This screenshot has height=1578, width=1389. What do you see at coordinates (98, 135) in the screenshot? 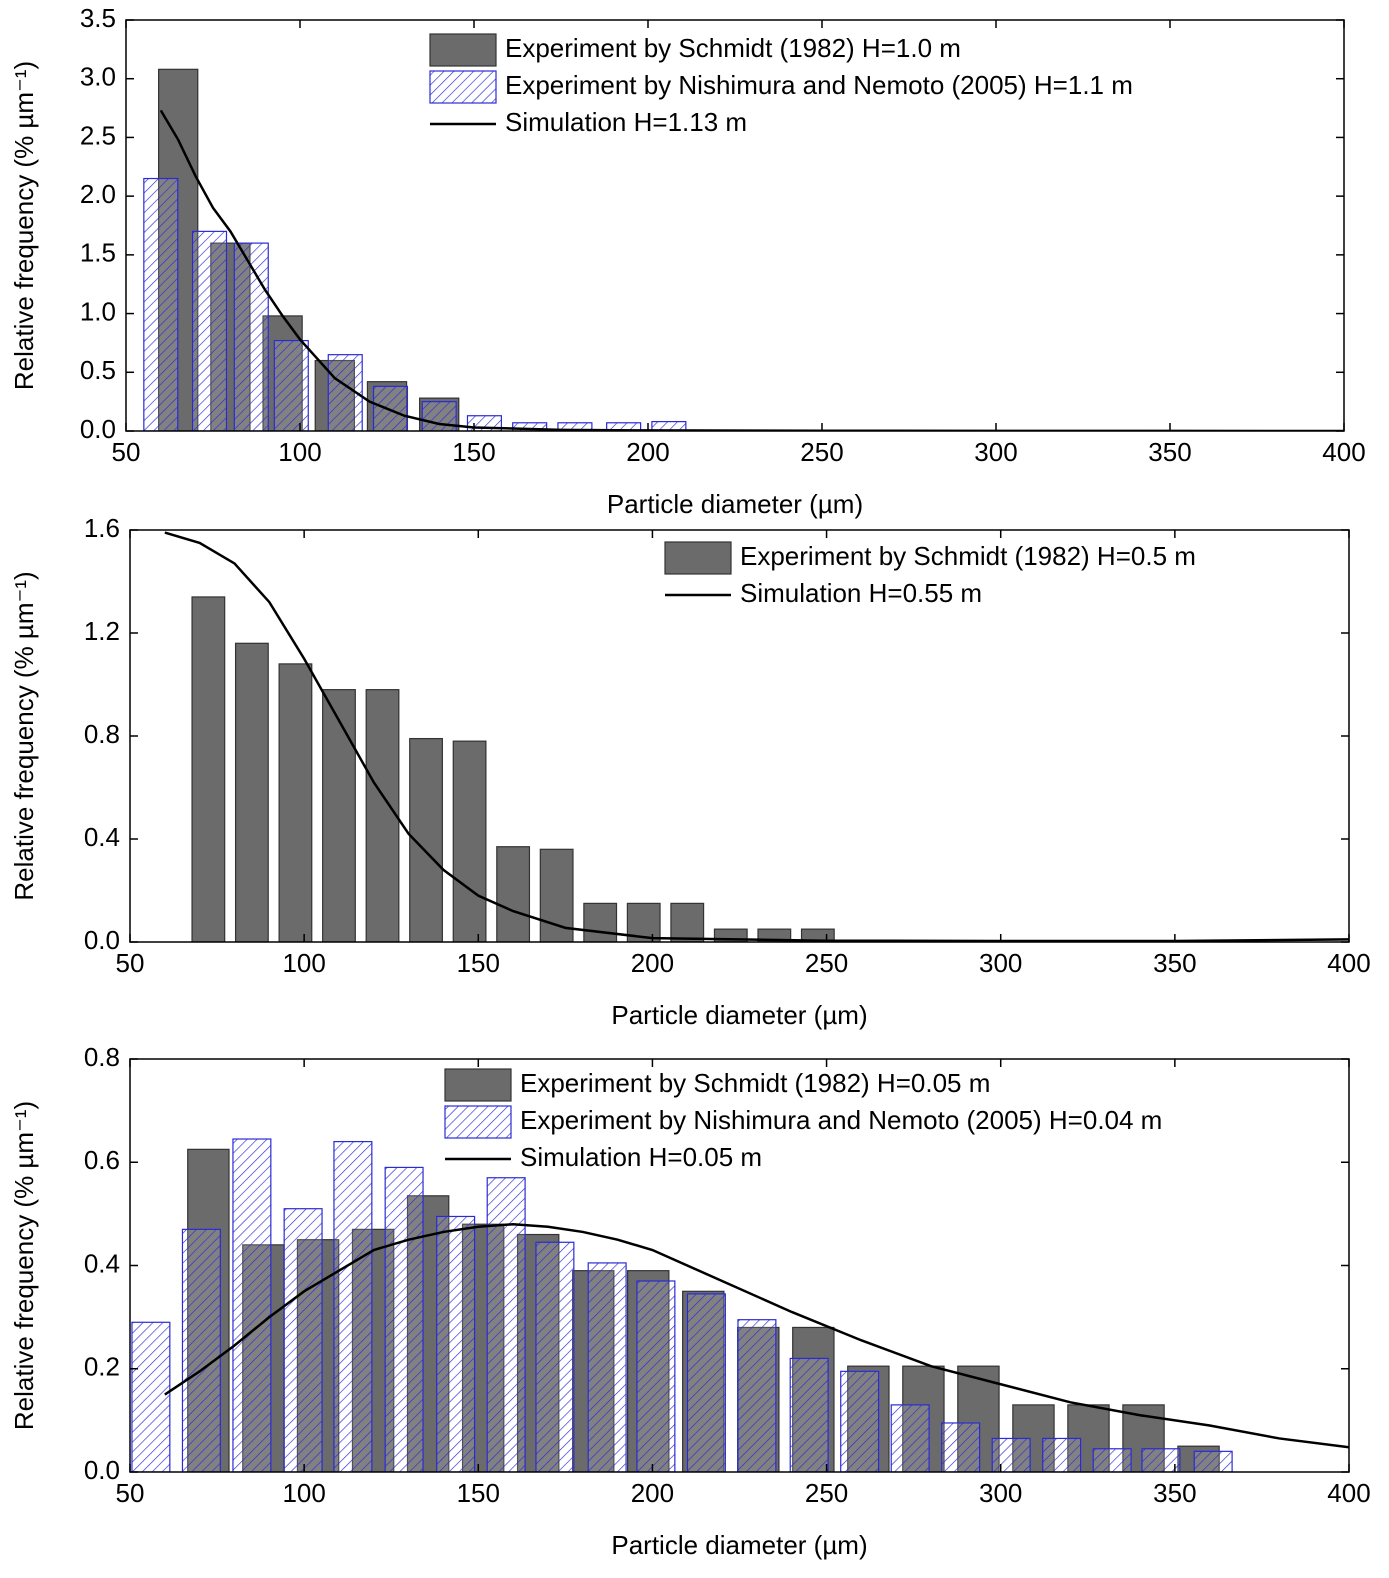
I see `y-tick-label: 2.5` at bounding box center [98, 135].